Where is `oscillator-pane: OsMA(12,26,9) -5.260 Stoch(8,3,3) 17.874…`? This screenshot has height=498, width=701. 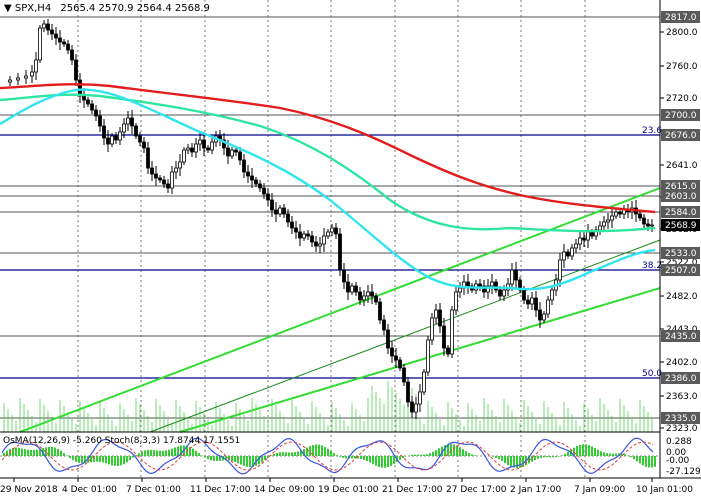
oscillator-pane: OsMA(12,26,9) -5.260 Stoch(8,3,3) 17.874… is located at coordinates (330, 455).